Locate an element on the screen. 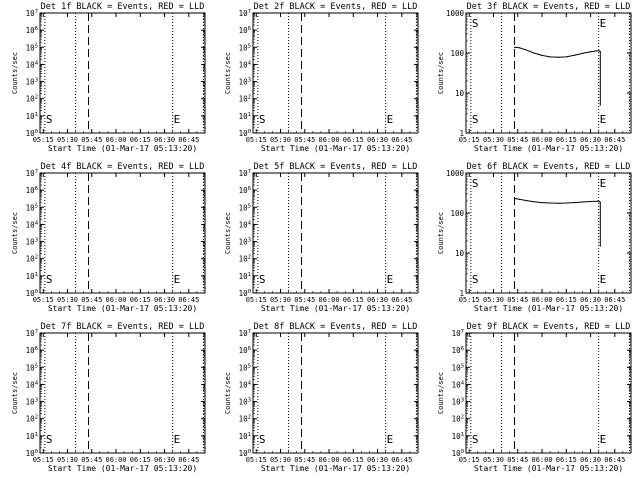 The image size is (640, 480). panel-title: Det 8f BLACK = Events, RED = LLD is located at coordinates (336, 327).